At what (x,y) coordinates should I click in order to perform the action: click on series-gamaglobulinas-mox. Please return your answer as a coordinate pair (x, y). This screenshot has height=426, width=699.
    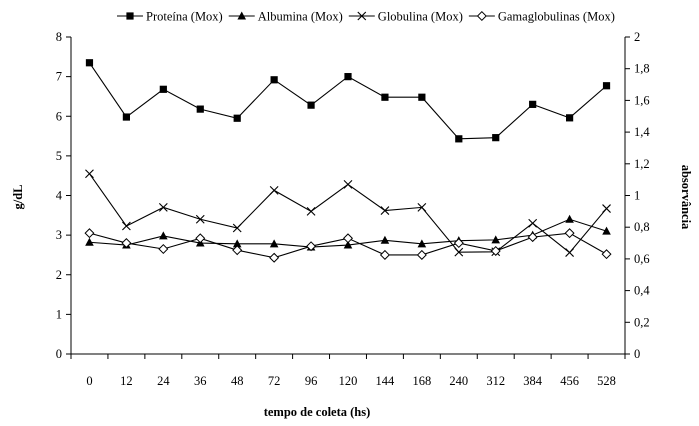
    Looking at the image, I should click on (348, 245).